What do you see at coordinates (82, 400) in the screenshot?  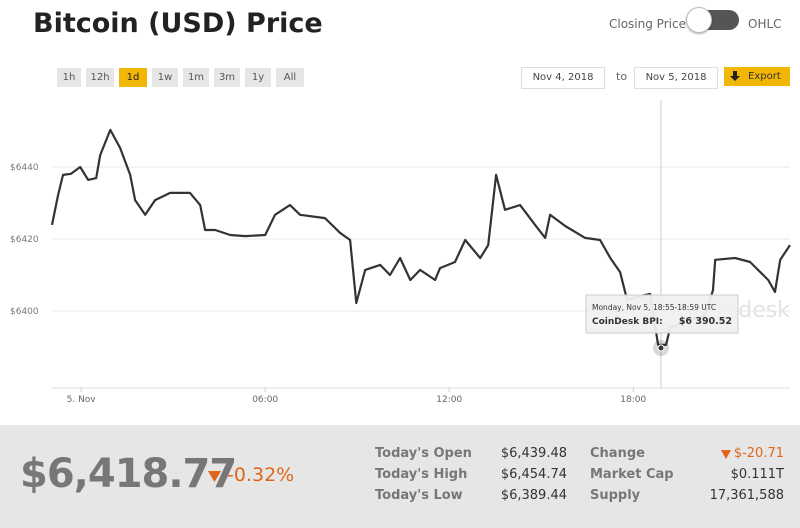 I see `x-tick-label: 5. Nov` at bounding box center [82, 400].